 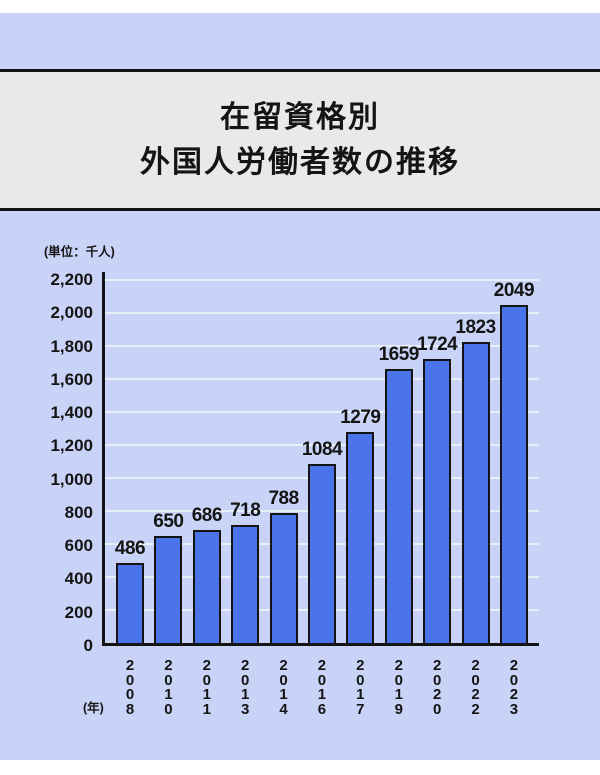 What do you see at coordinates (300, 209) in the screenshot?
I see `divider-bottom` at bounding box center [300, 209].